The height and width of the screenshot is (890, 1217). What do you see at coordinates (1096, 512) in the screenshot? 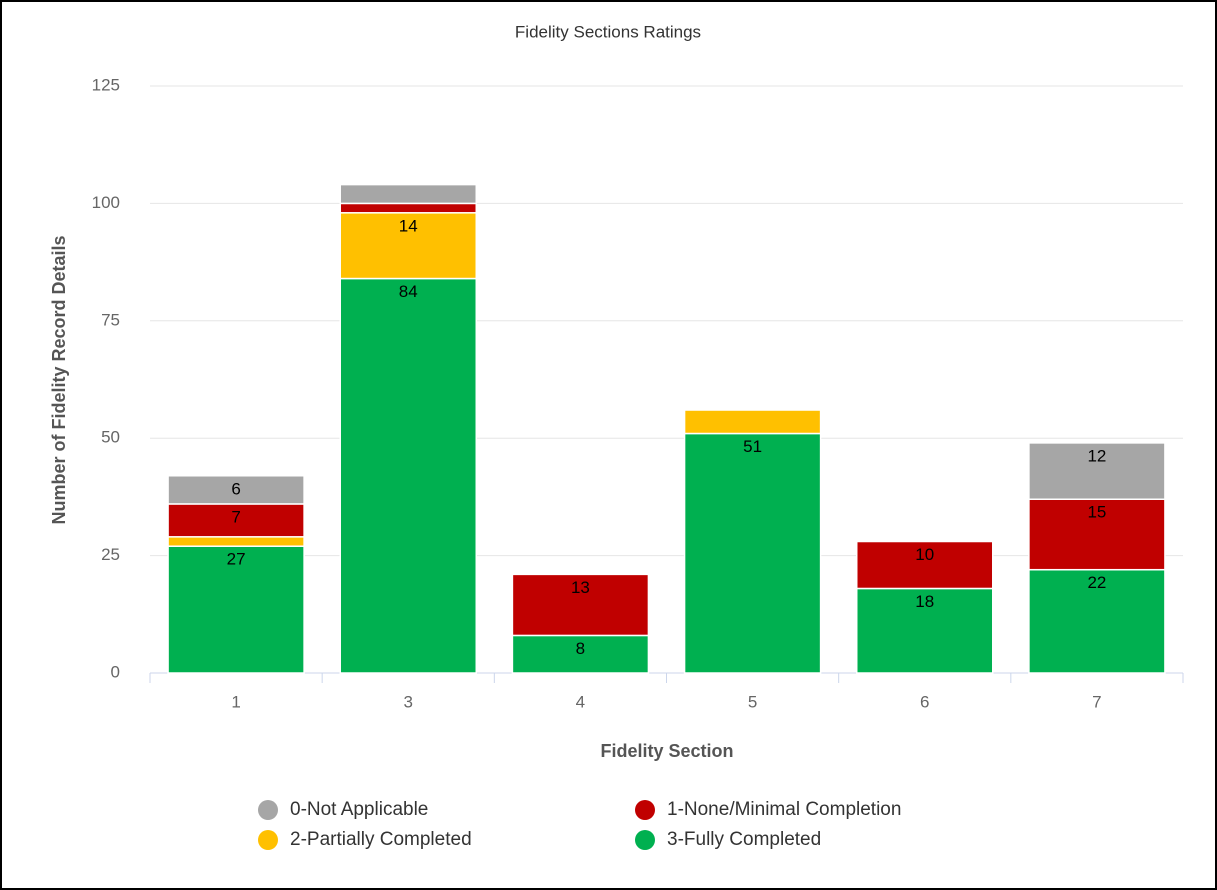
I see `data-label: 15` at bounding box center [1096, 512].